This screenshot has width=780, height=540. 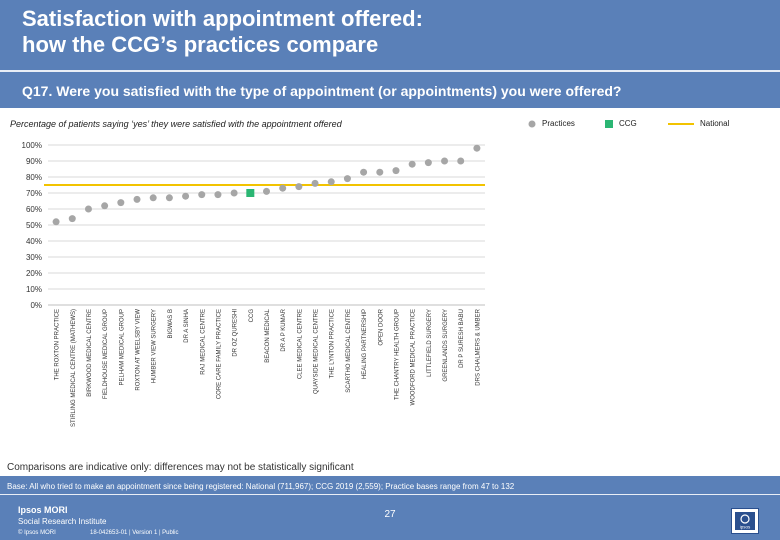 What do you see at coordinates (219, 354) in the screenshot?
I see `x-category-label: CORE CARE FAMILY PRACTICE` at bounding box center [219, 354].